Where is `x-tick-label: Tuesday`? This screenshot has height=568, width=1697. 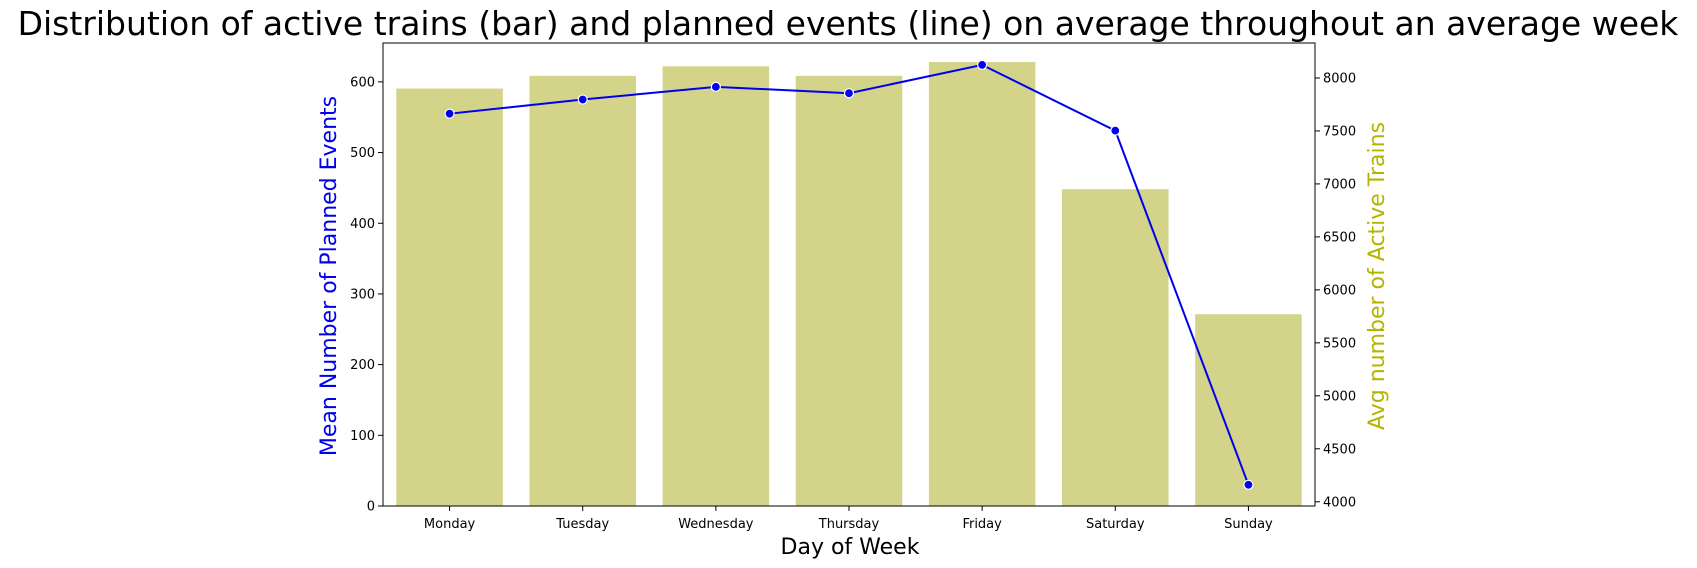 x-tick-label: Tuesday is located at coordinates (582, 524).